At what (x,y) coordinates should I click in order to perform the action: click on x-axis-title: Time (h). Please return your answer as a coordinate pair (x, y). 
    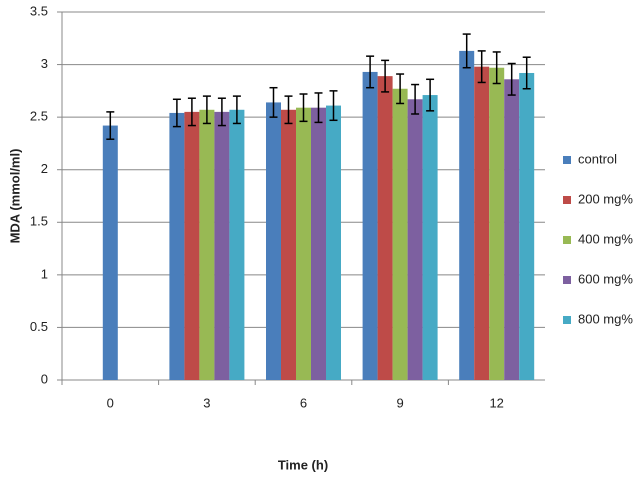
    Looking at the image, I should click on (303, 464).